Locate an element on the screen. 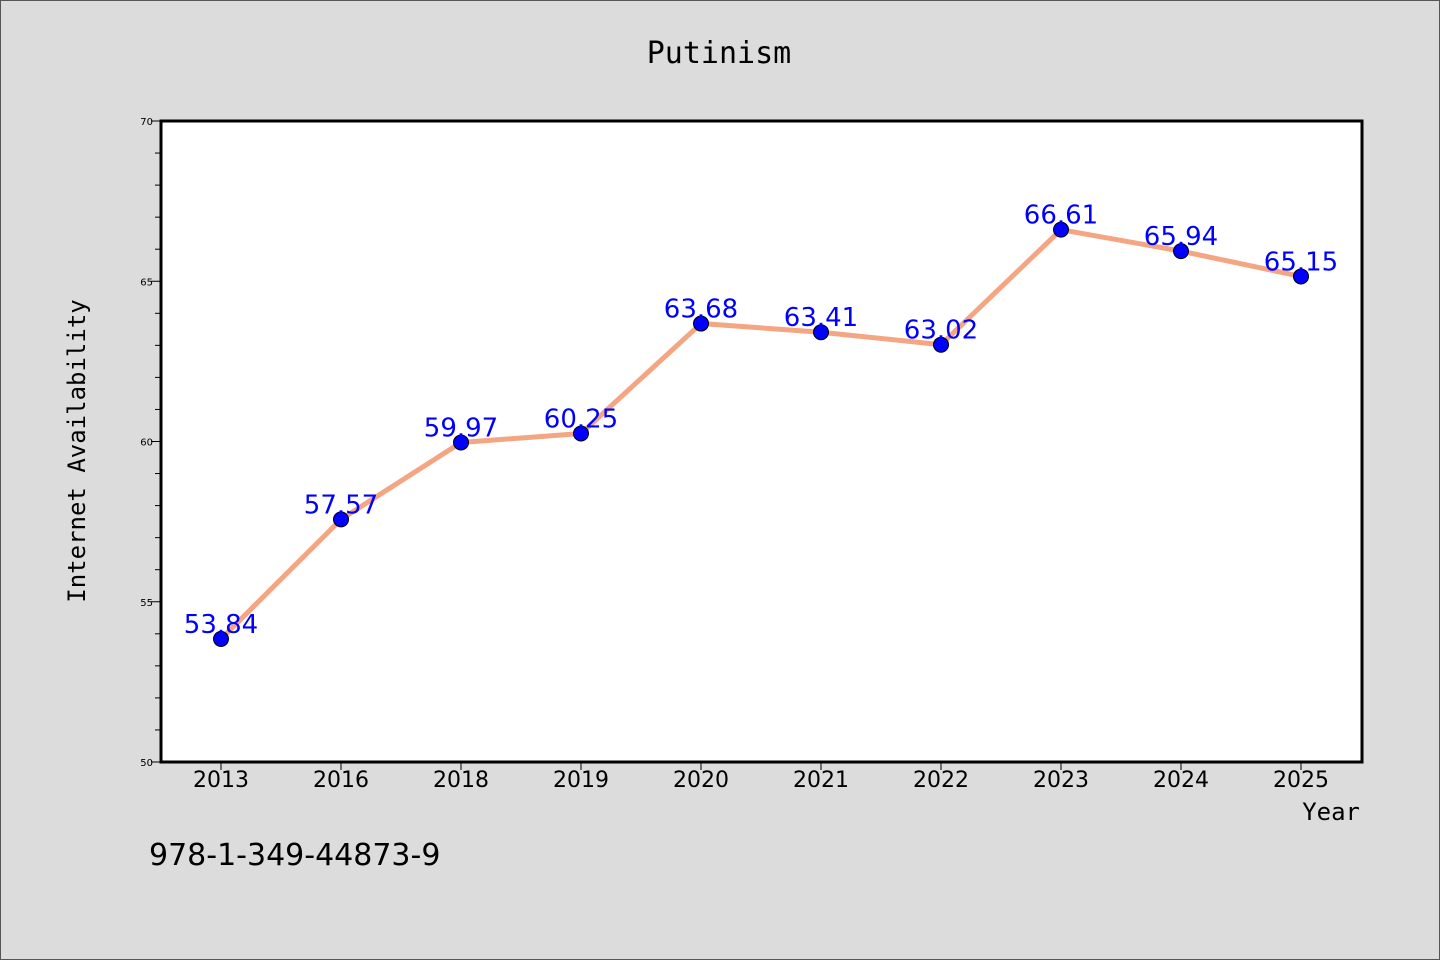 Image resolution: width=1440 pixels, height=960 pixels. x-tick-label: 2018 is located at coordinates (461, 780).